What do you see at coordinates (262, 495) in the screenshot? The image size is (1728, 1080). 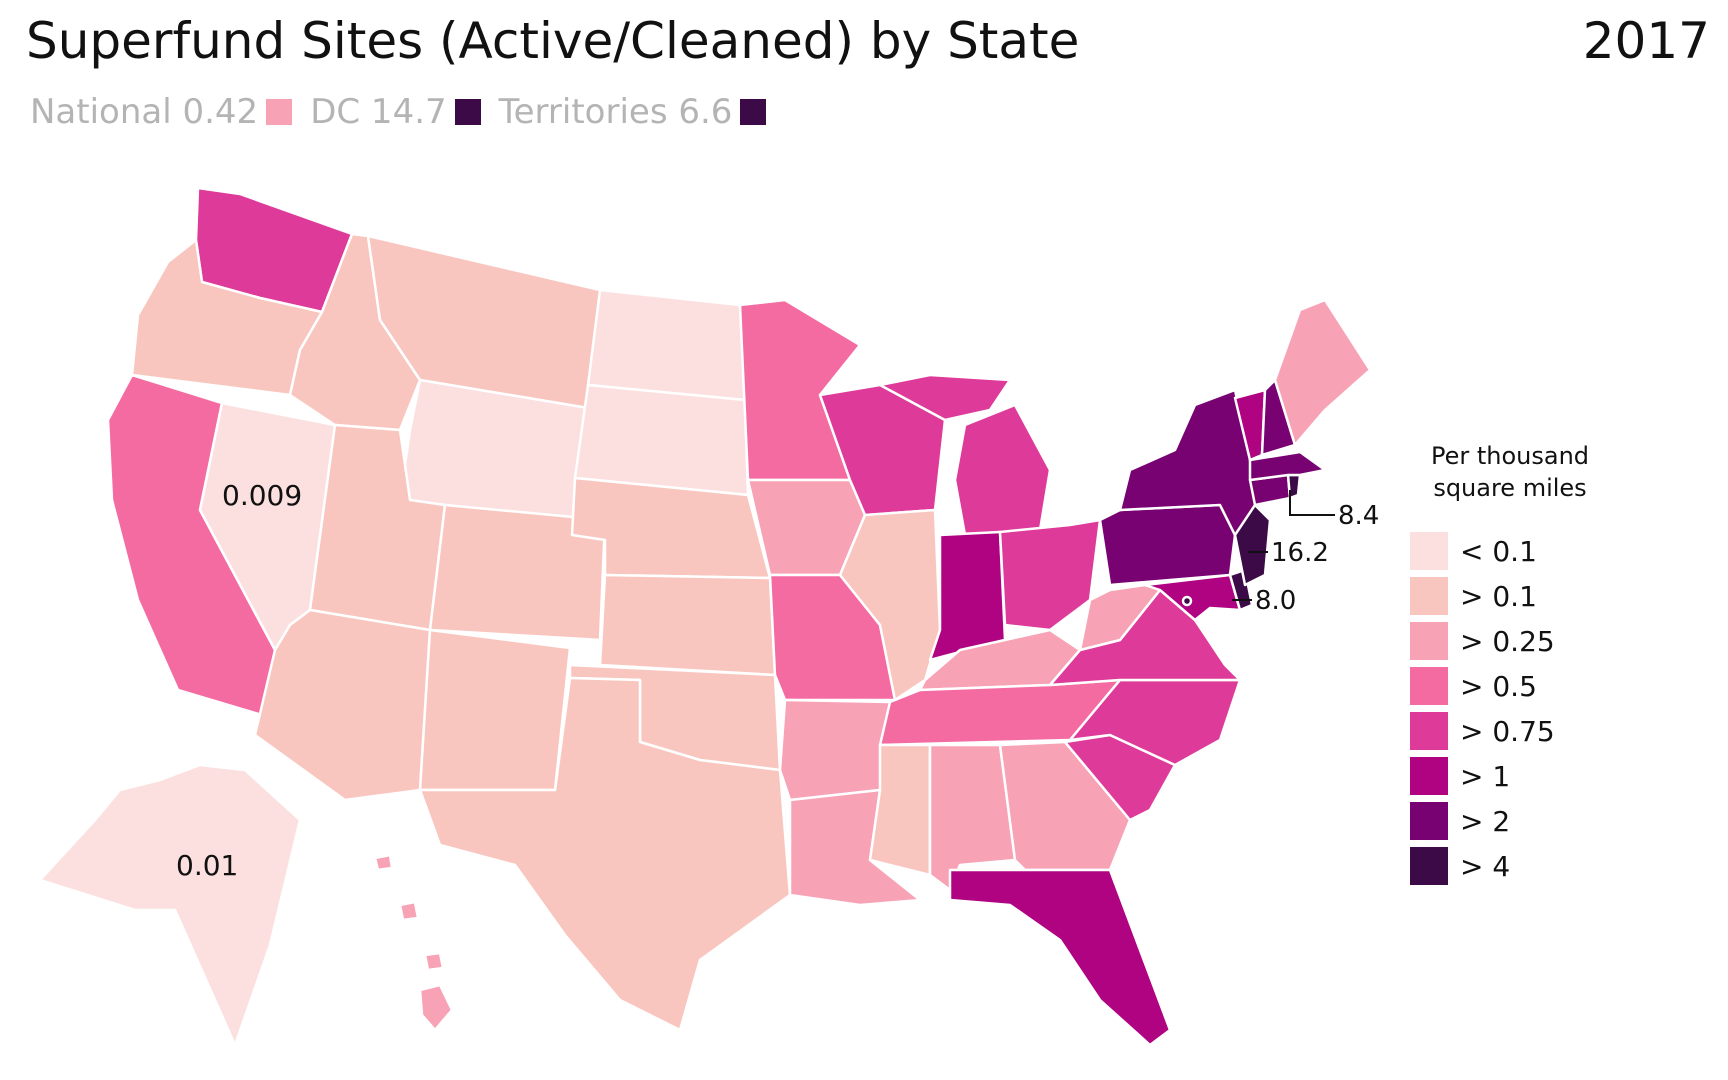 I see `nevada-value-label: 0.009` at bounding box center [262, 495].